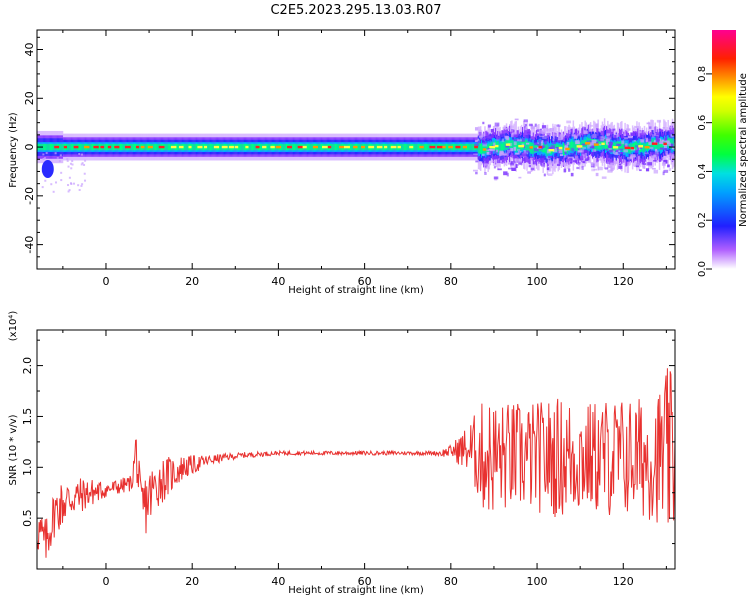 This screenshot has height=600, width=750. Describe the element at coordinates (365, 581) in the screenshot. I see `x-tick-label: 60` at that location.